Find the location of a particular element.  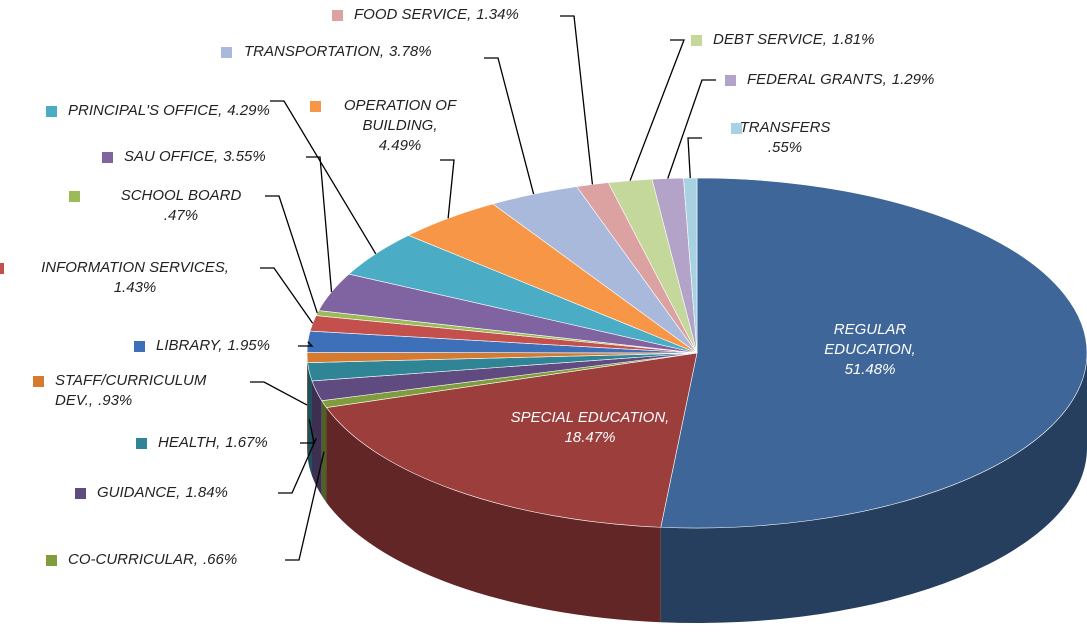

value-label: .93% is located at coordinates (115, 400).